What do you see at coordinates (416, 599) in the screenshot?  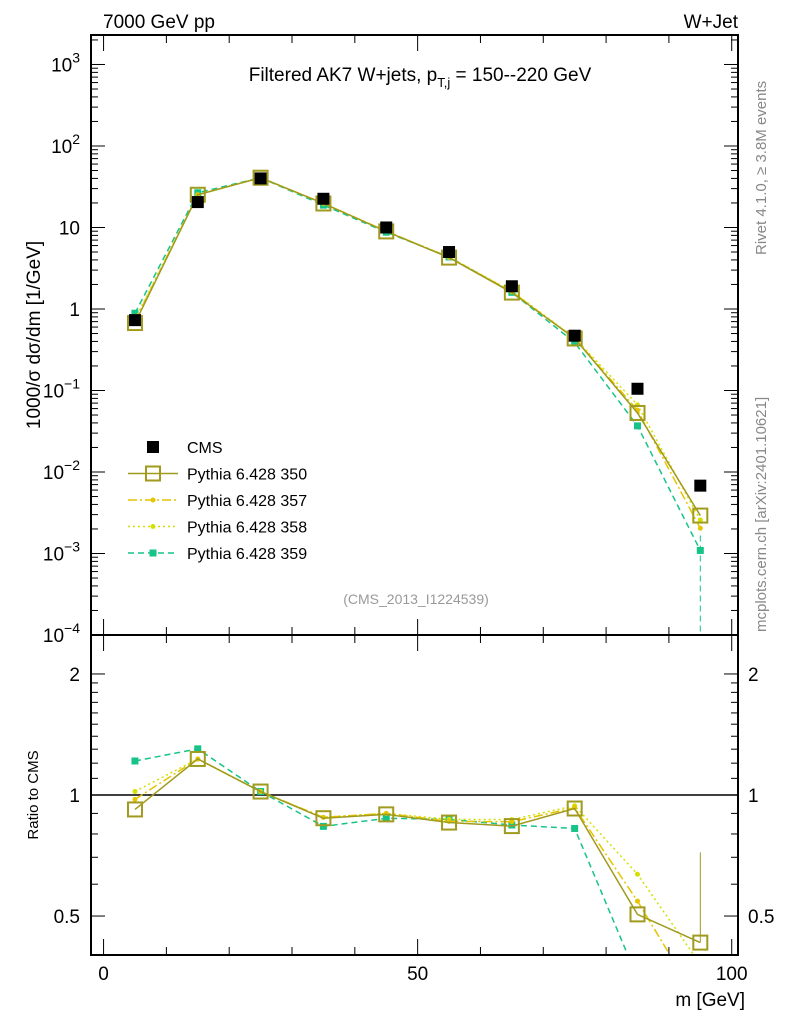 I see `analysis-annotation: (CMS_2013_I1224539)` at bounding box center [416, 599].